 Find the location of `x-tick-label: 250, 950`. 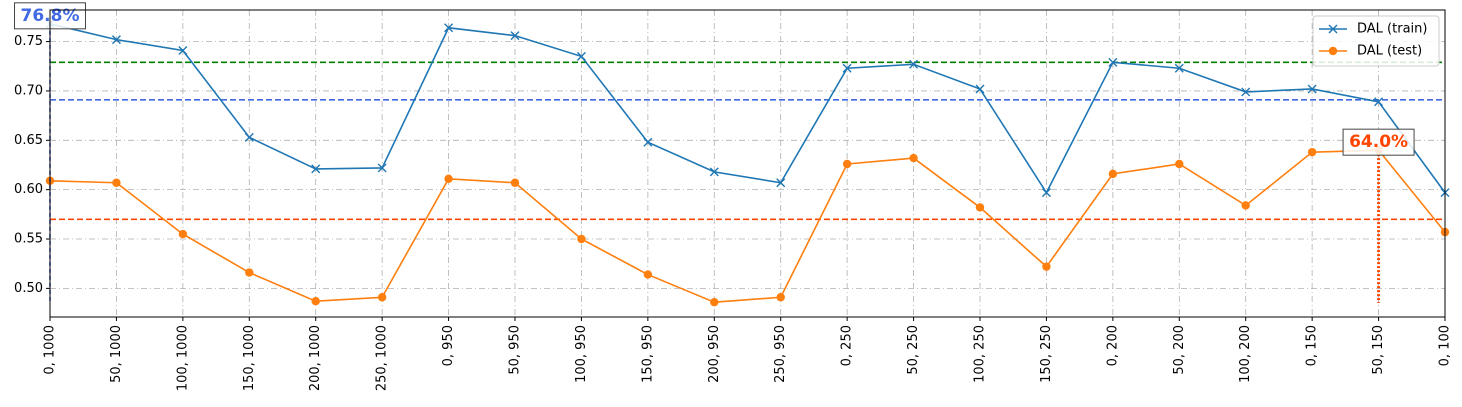

x-tick-label: 250, 950 is located at coordinates (780, 354).